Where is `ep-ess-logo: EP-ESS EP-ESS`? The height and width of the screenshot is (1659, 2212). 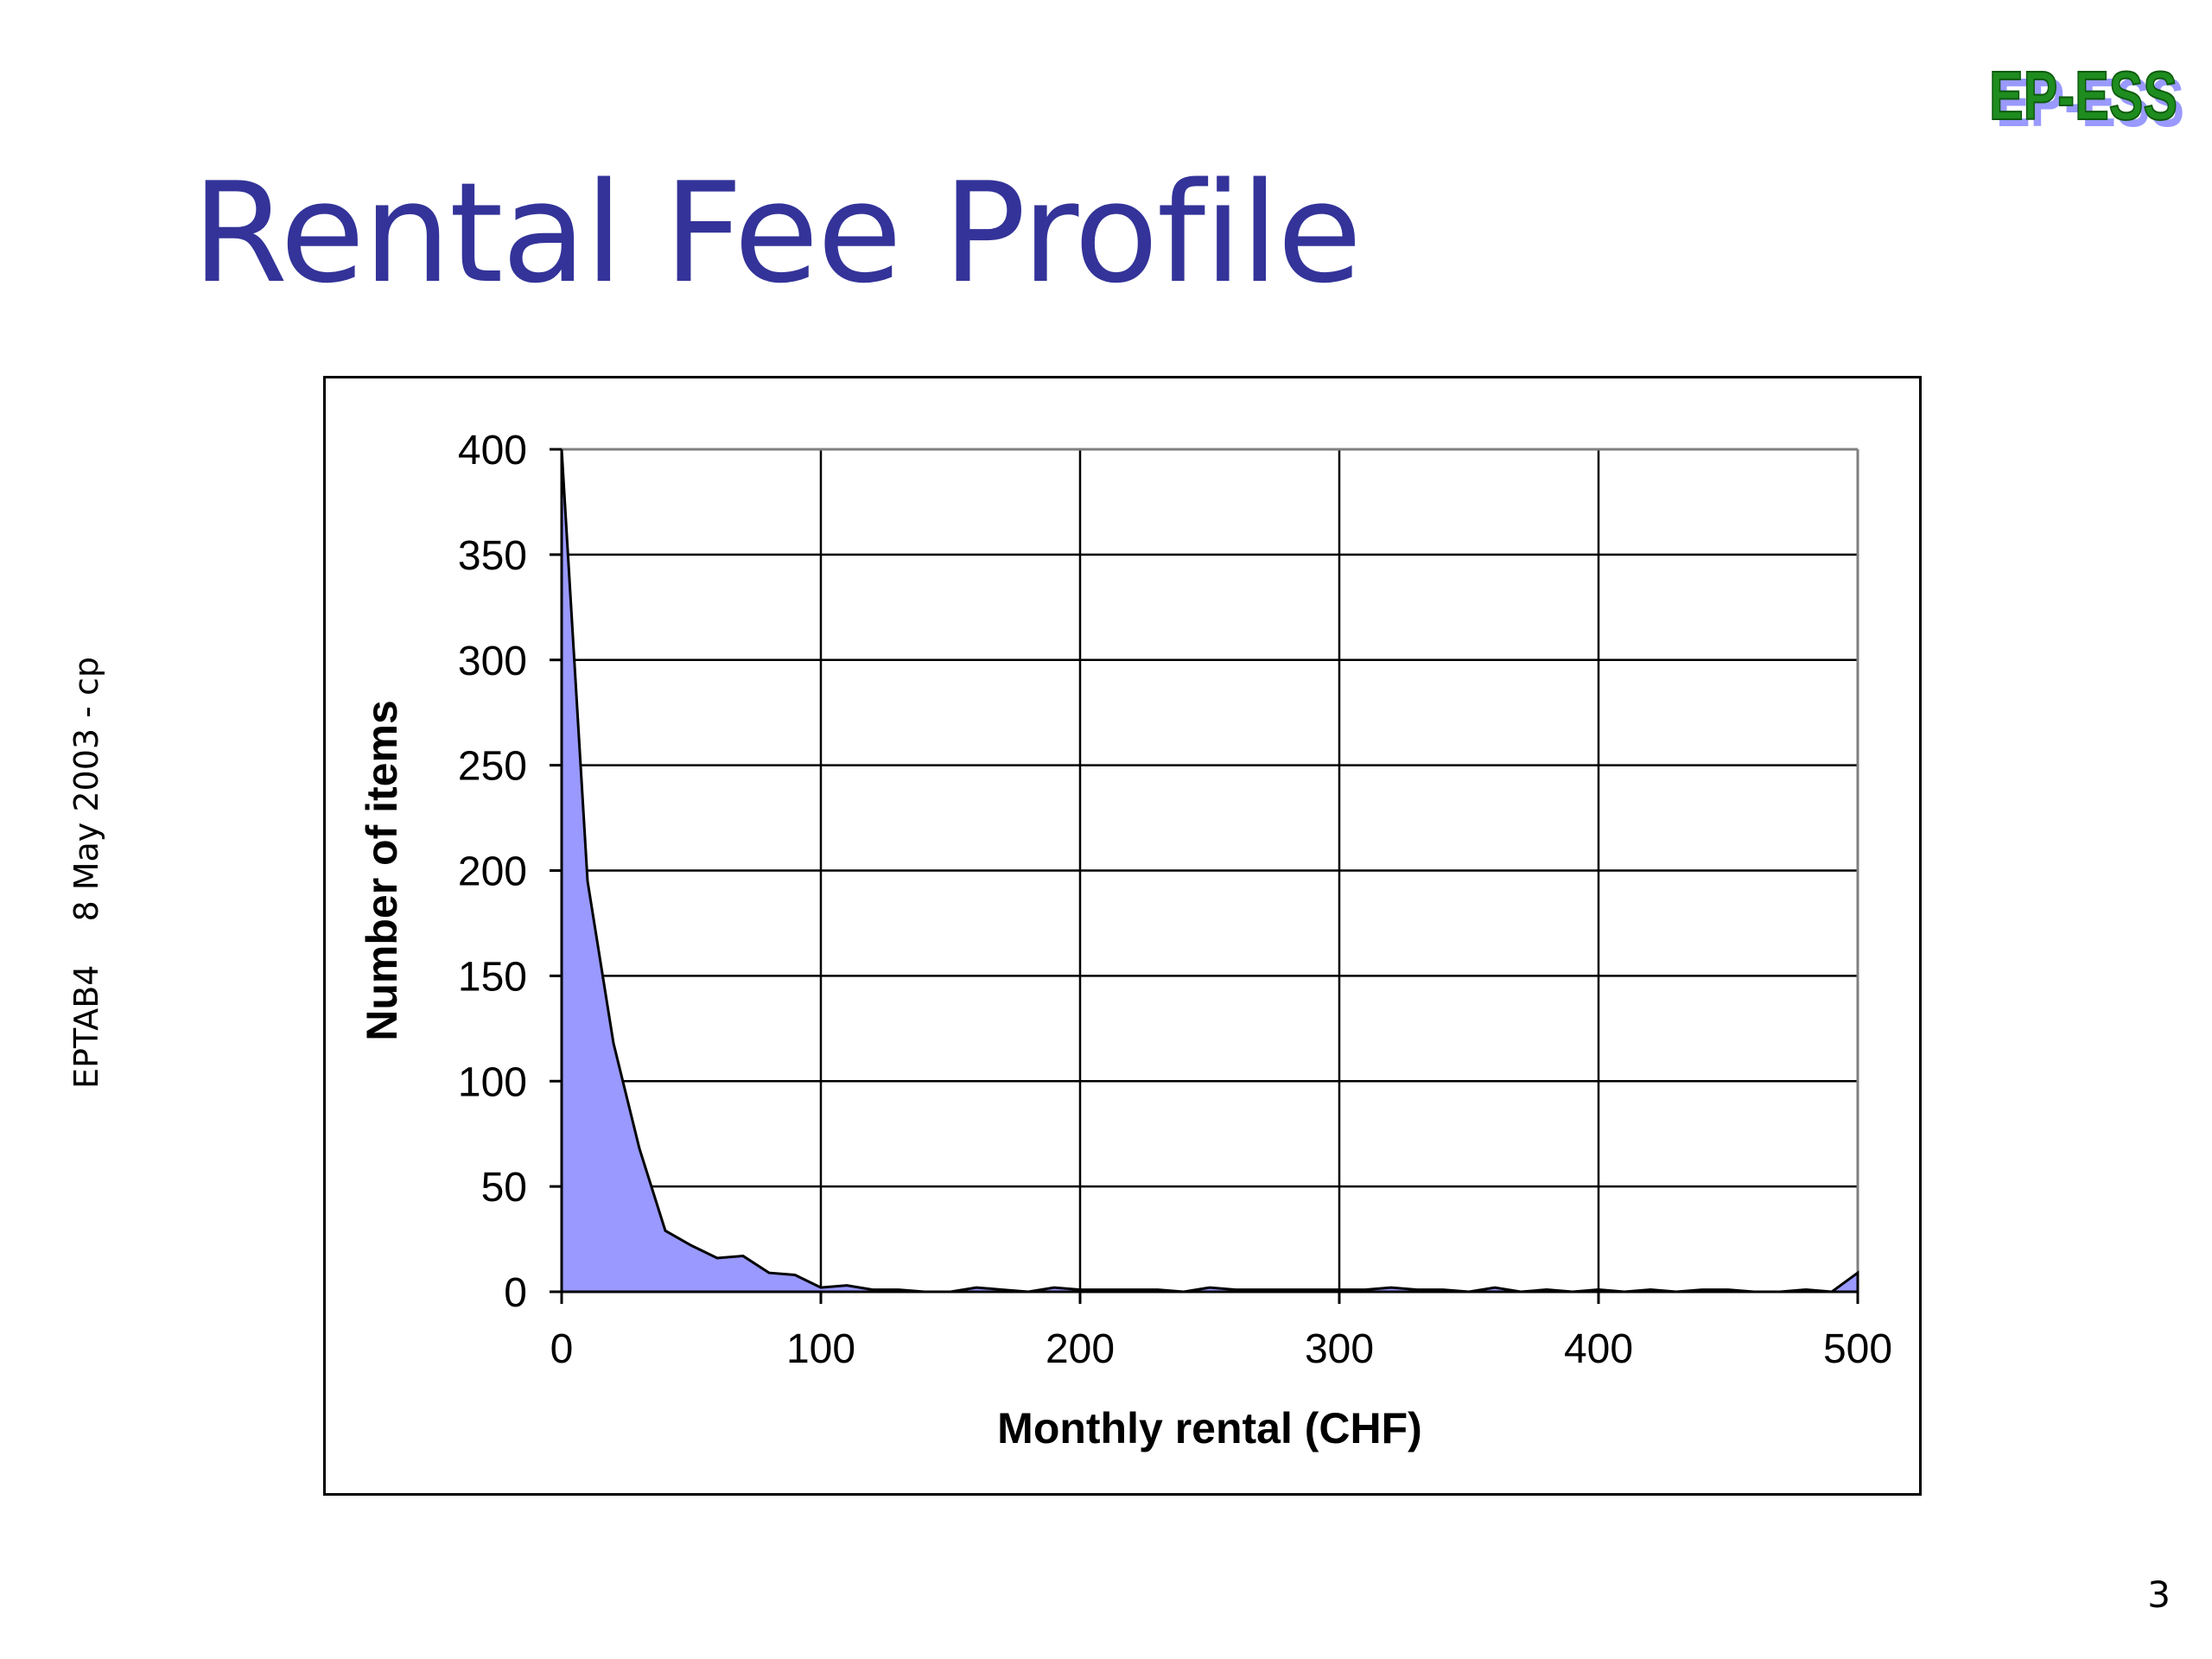
ep-ess-logo: EP-ESS EP-ESS is located at coordinates (2086, 98).